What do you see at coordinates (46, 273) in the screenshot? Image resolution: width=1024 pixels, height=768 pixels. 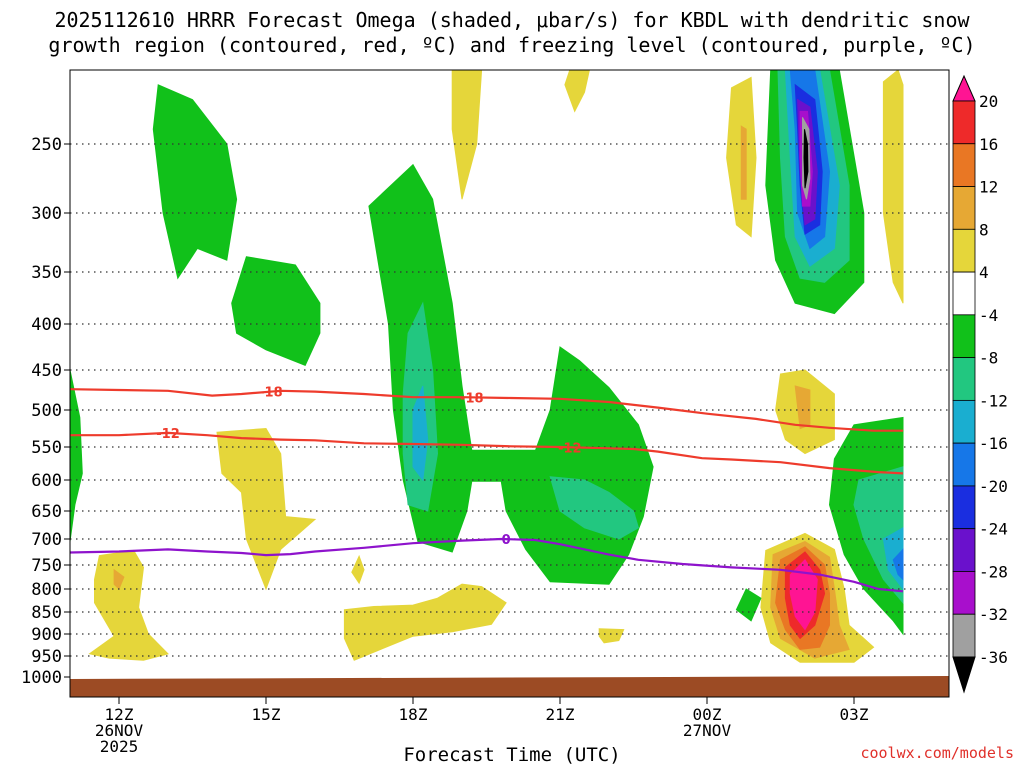 I see `y-tick-label-350: 350` at bounding box center [46, 273].